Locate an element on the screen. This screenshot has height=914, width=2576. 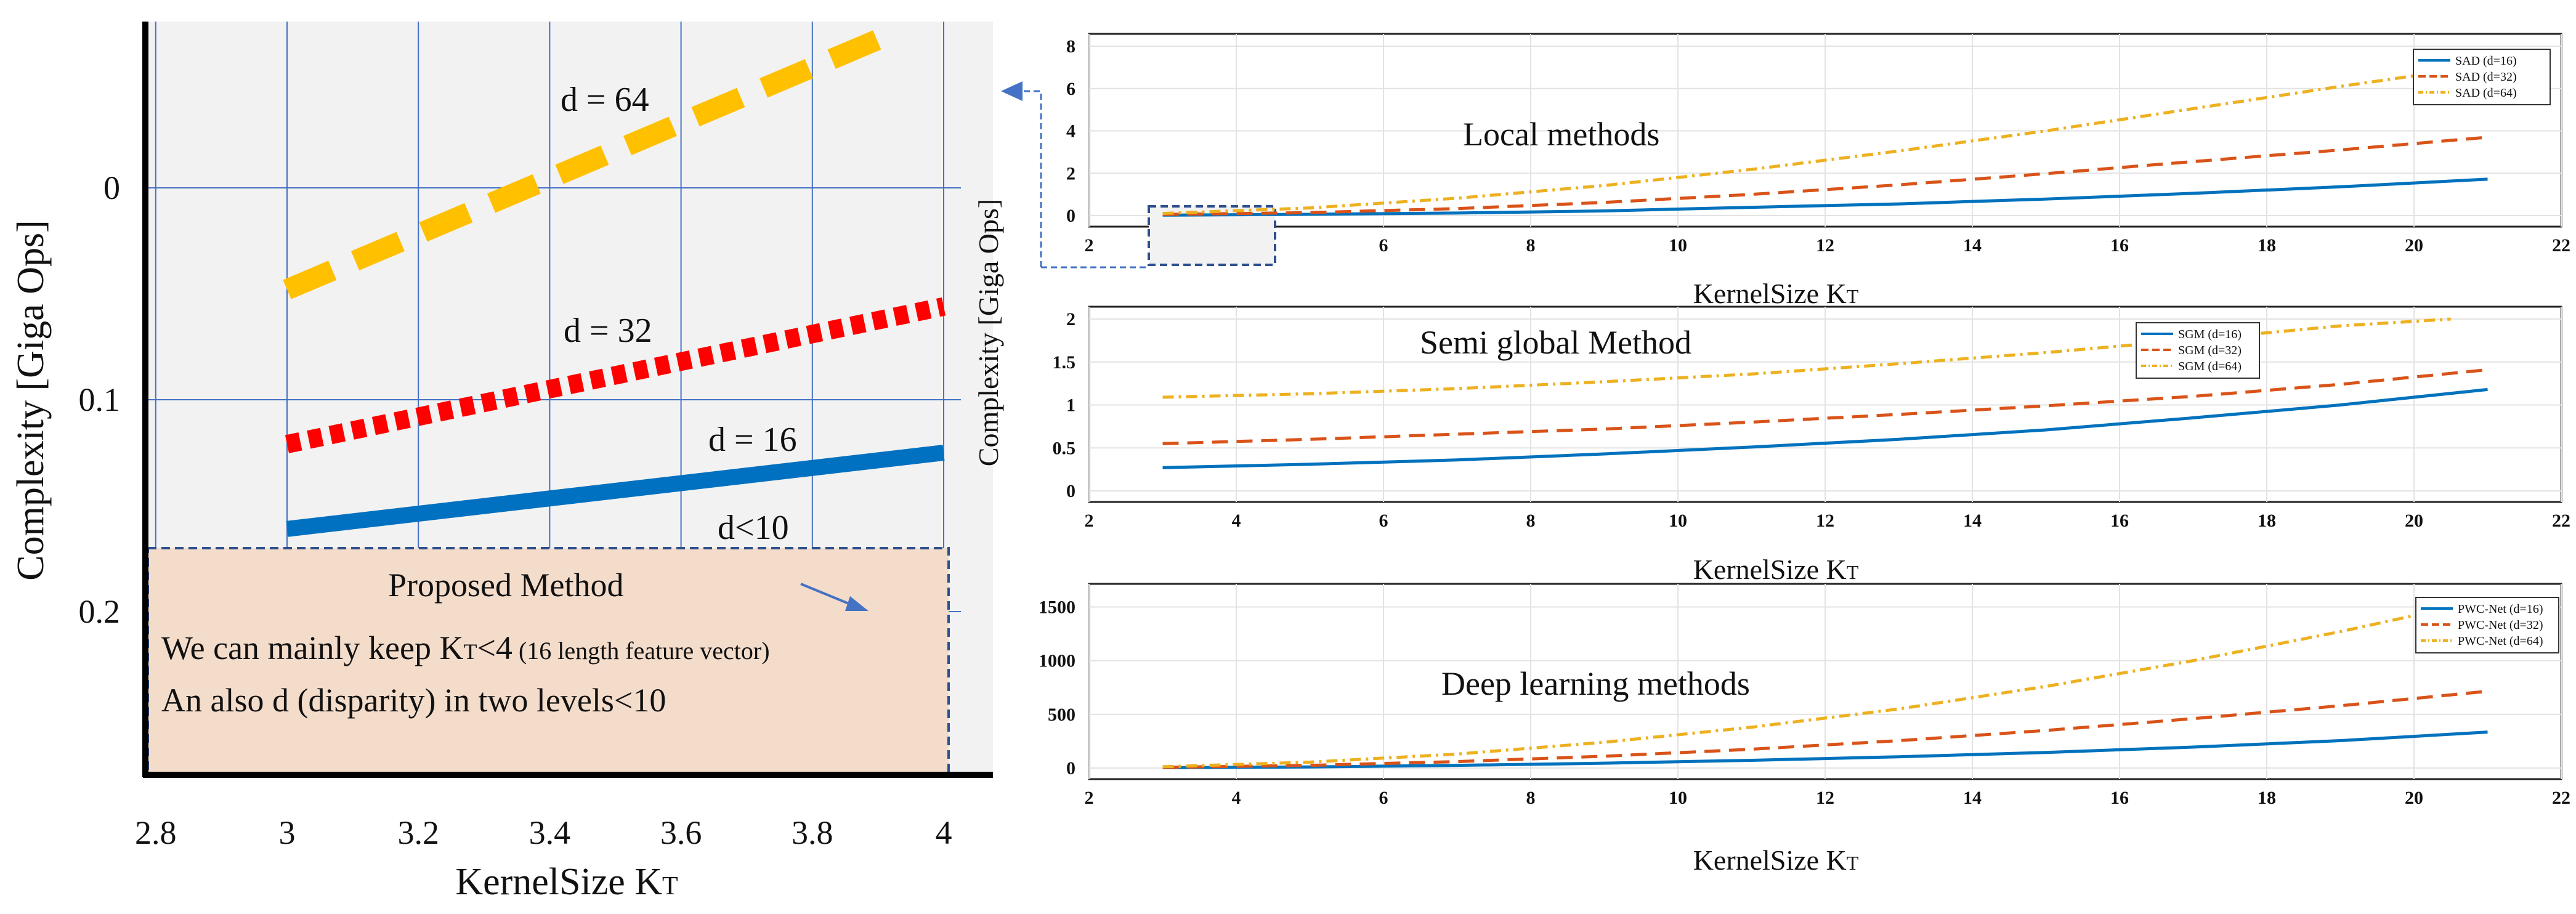
zoom-x-tick-label: 3.4 is located at coordinates (550, 832).